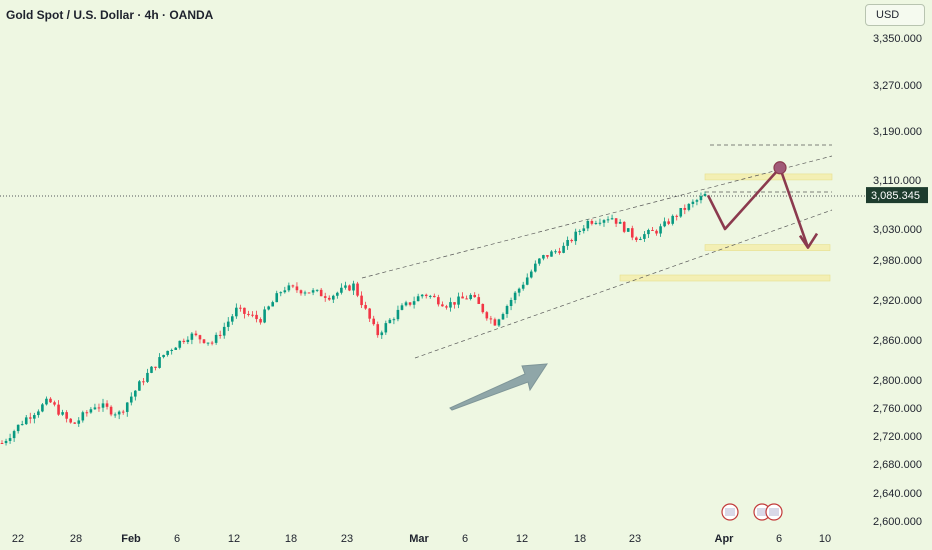  Describe the element at coordinates (897, 465) in the screenshot. I see `price-tick-label: 2,680.000` at that location.